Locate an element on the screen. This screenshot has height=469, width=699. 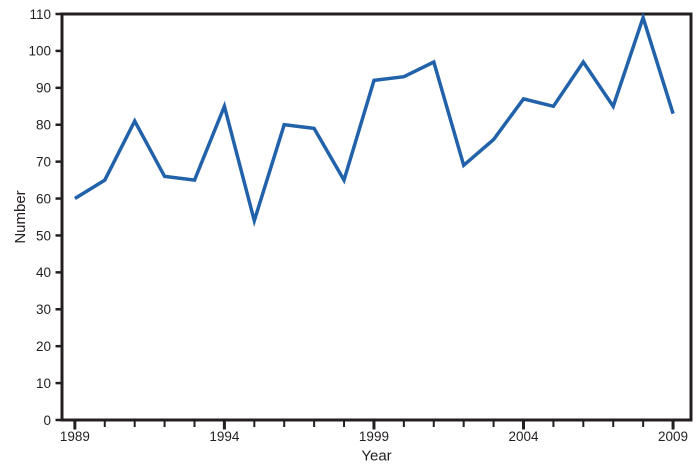
y-axis-title: Number is located at coordinates (20, 216).